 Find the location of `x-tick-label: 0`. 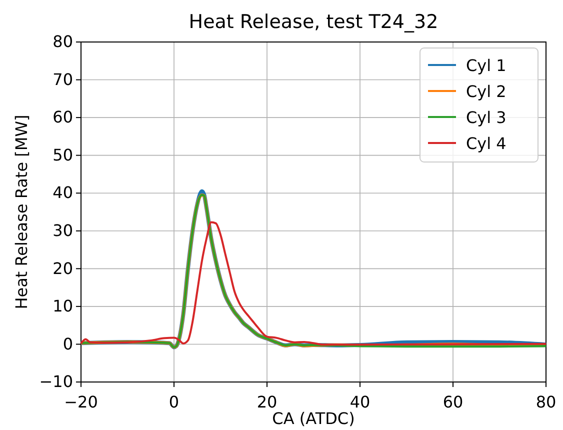

x-tick-label: 0 is located at coordinates (174, 402).